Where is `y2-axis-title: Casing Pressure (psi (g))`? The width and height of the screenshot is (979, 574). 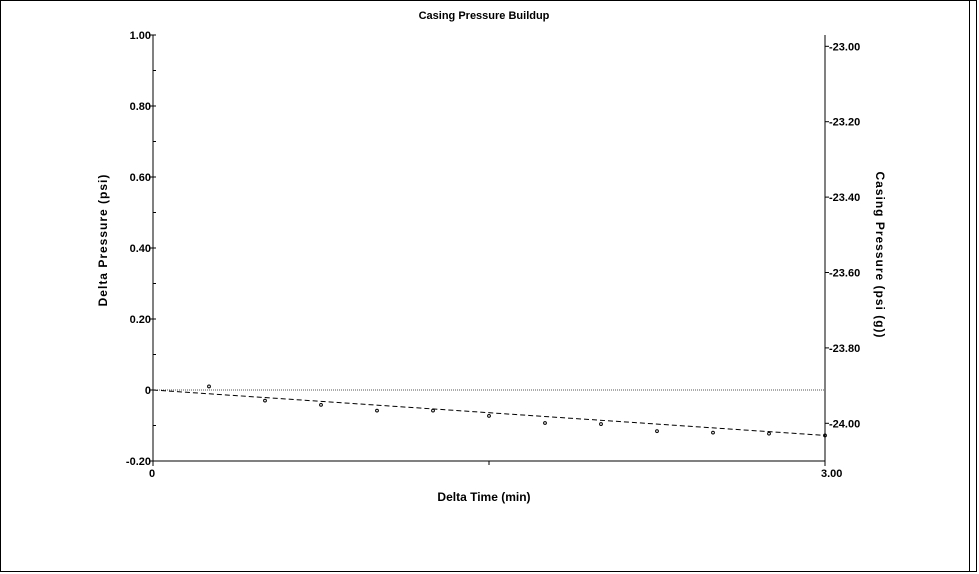
y2-axis-title: Casing Pressure (psi (g)) is located at coordinates (880, 254).